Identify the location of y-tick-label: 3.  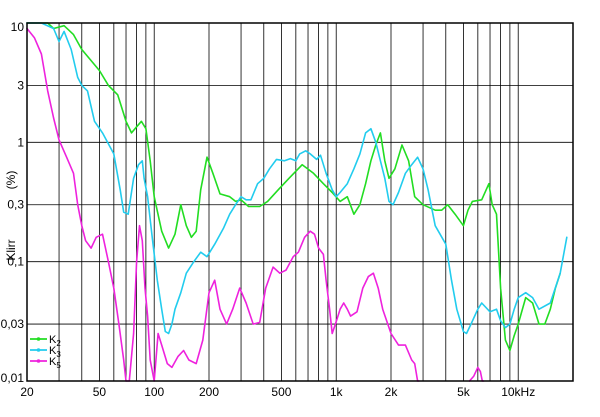
(20, 85).